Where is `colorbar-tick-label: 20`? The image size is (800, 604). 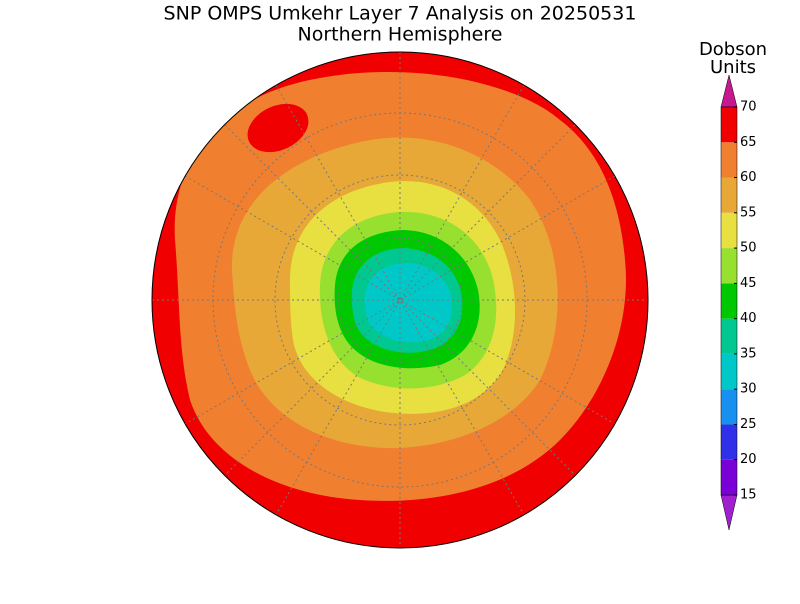 colorbar-tick-label: 20 is located at coordinates (748, 459).